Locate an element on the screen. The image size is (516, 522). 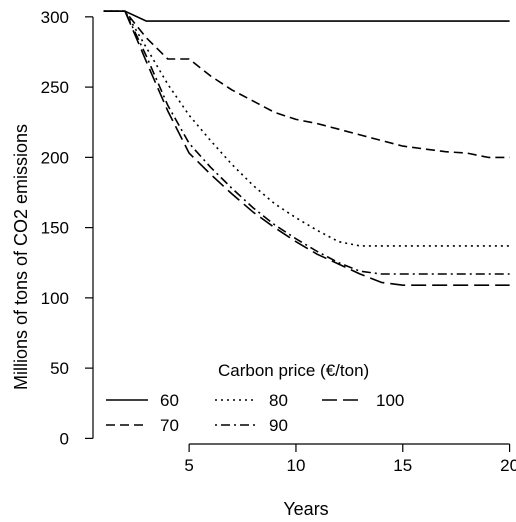
x-tick-label: 5 is located at coordinates (188, 465).